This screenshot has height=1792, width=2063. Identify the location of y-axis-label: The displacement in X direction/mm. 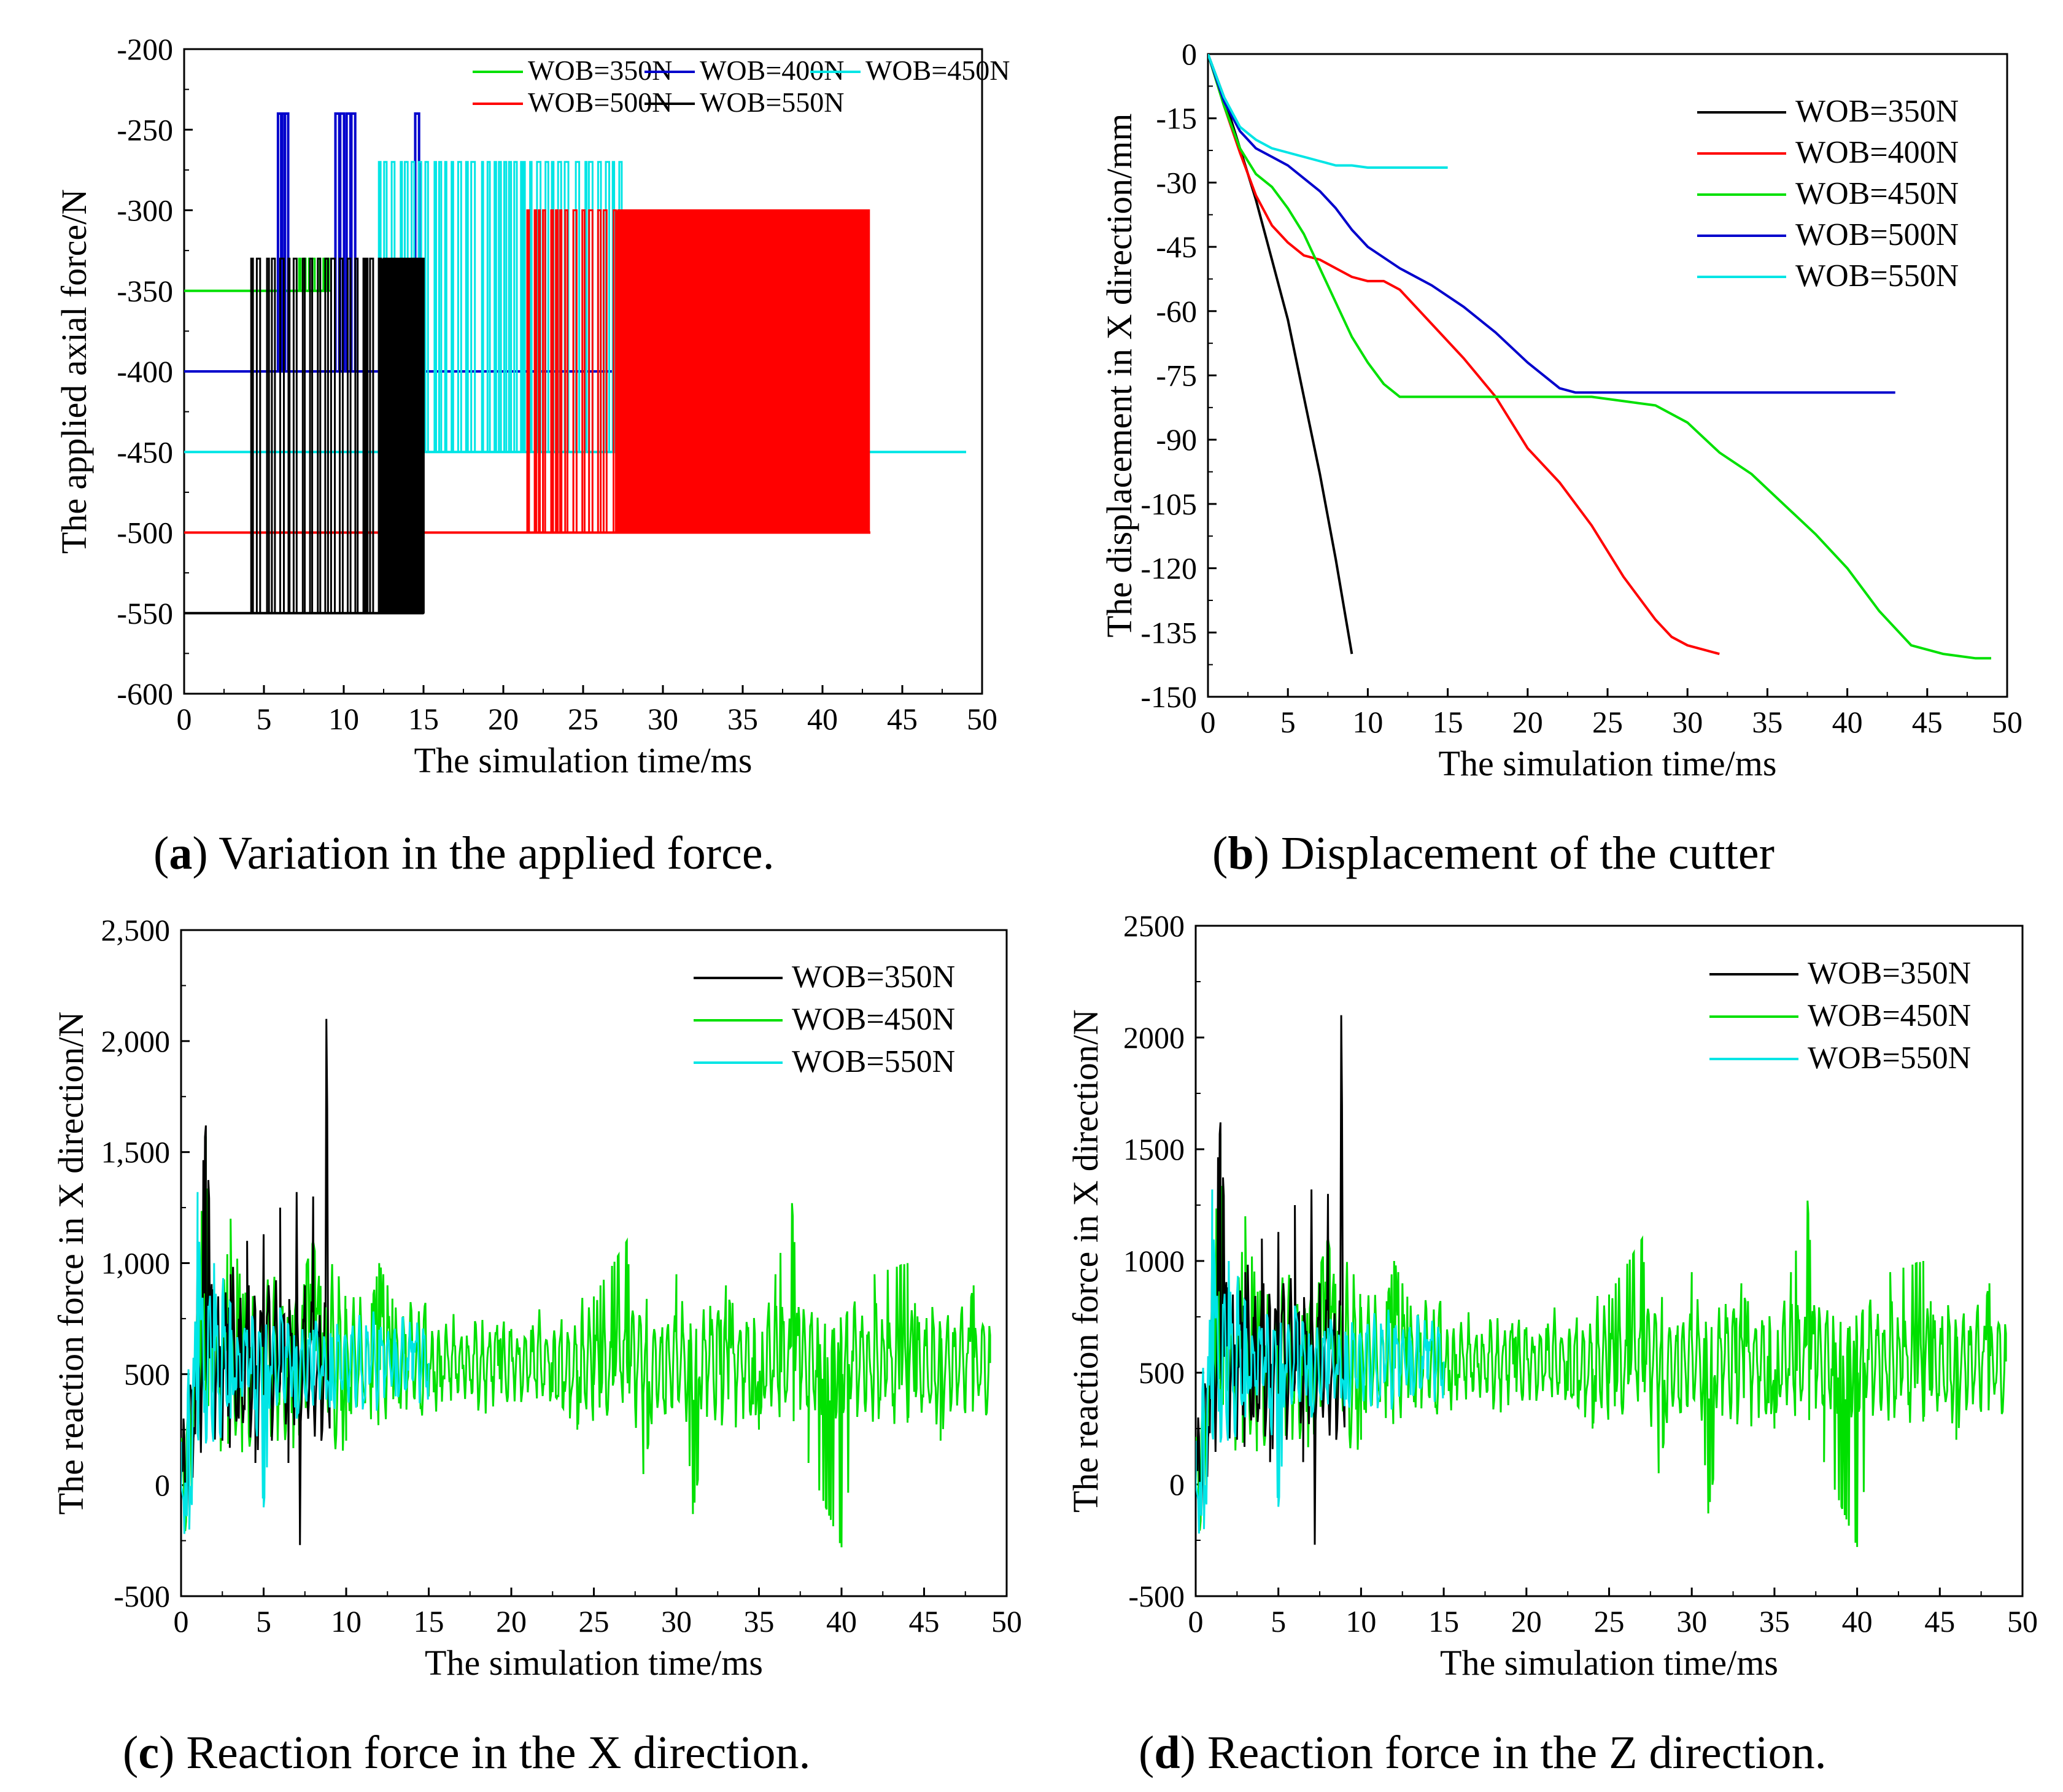
(1119, 376).